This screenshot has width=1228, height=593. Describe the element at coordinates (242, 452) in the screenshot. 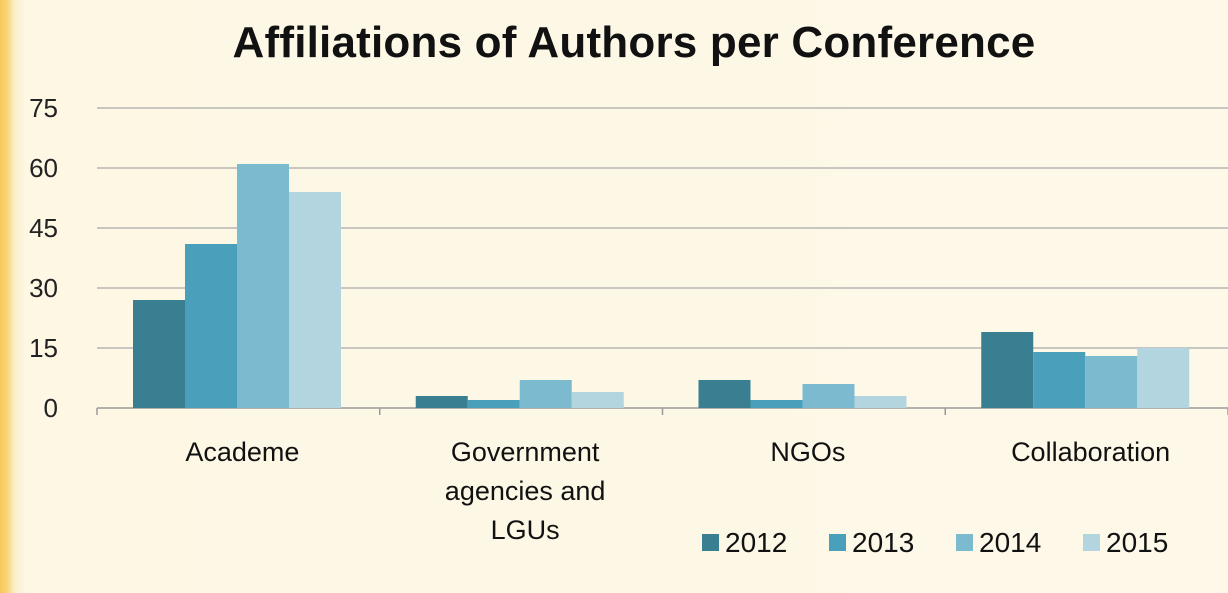

I see `category-label: Academe` at that location.